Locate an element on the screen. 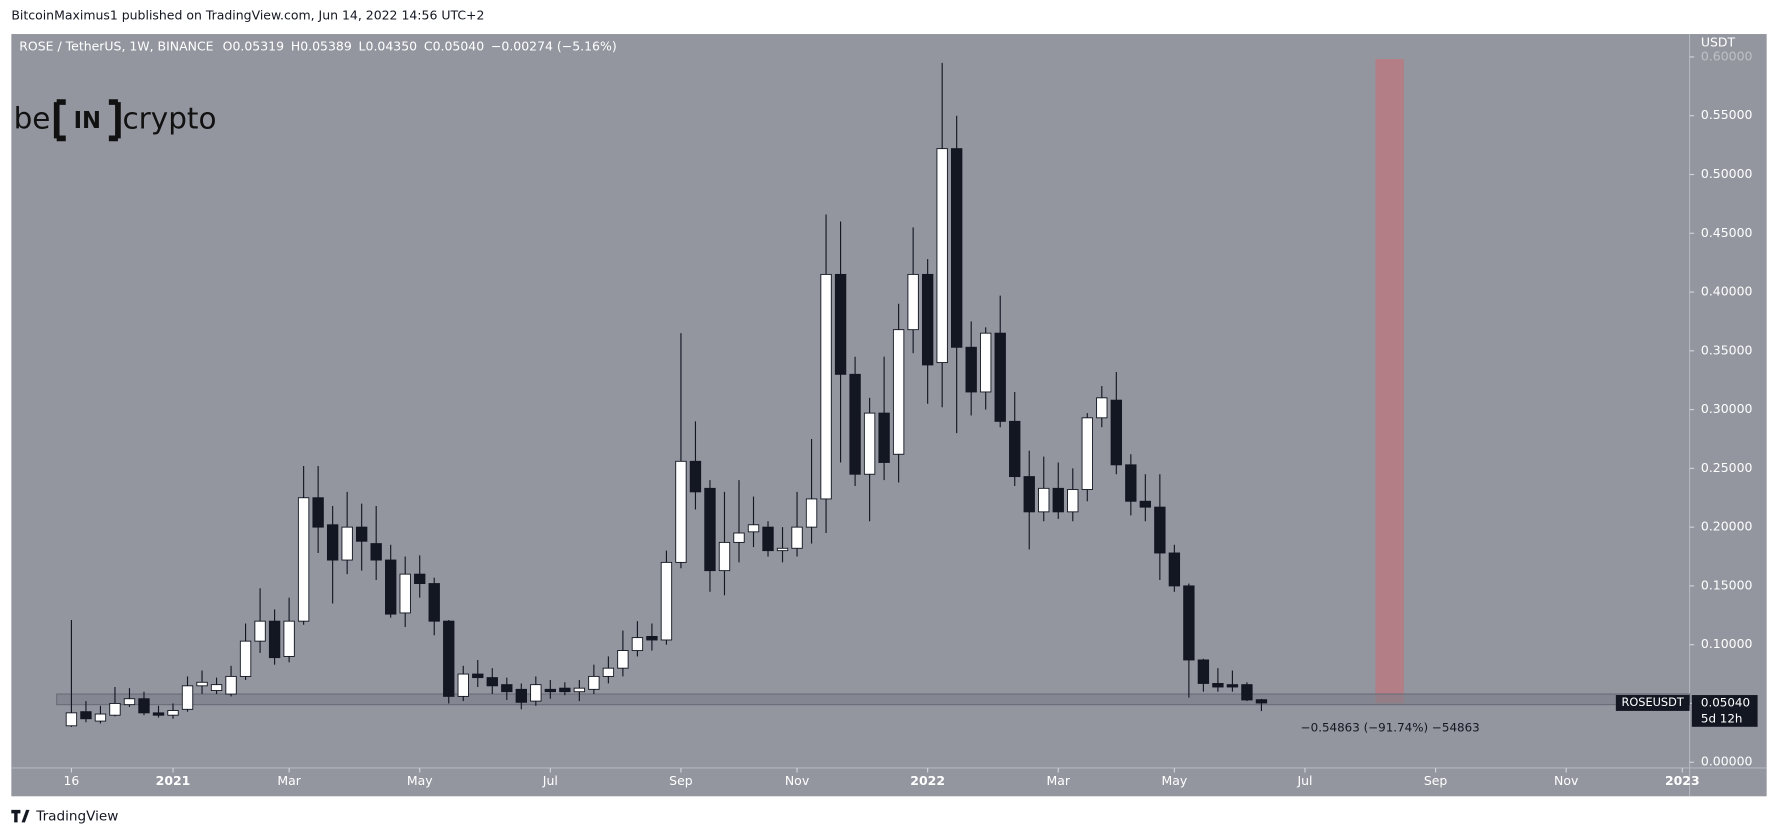 Image resolution: width=1778 pixels, height=836 pixels. x-tick-label: Nov is located at coordinates (1566, 780).